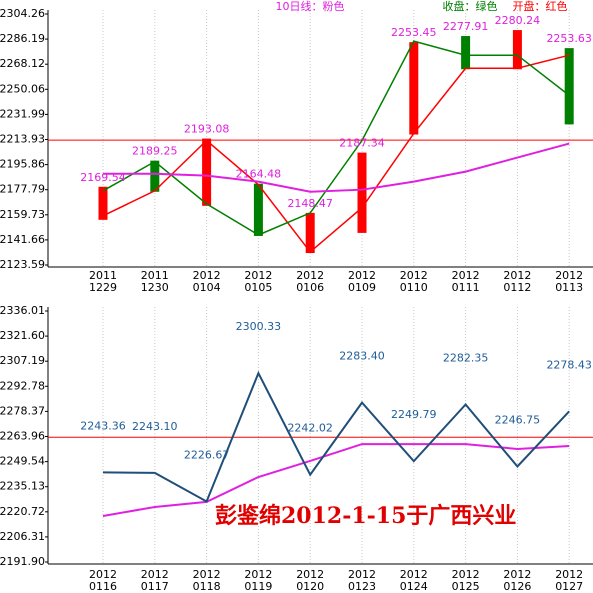 This screenshot has width=593, height=593. Describe the element at coordinates (103, 425) in the screenshot. I see `value-label: 2243.36` at that location.